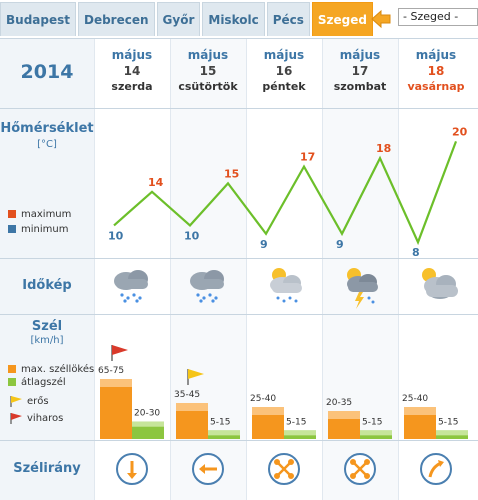 The height and width of the screenshot is (500, 478). Describe the element at coordinates (342, 19) in the screenshot. I see `tab-szeged: Szeged` at that location.